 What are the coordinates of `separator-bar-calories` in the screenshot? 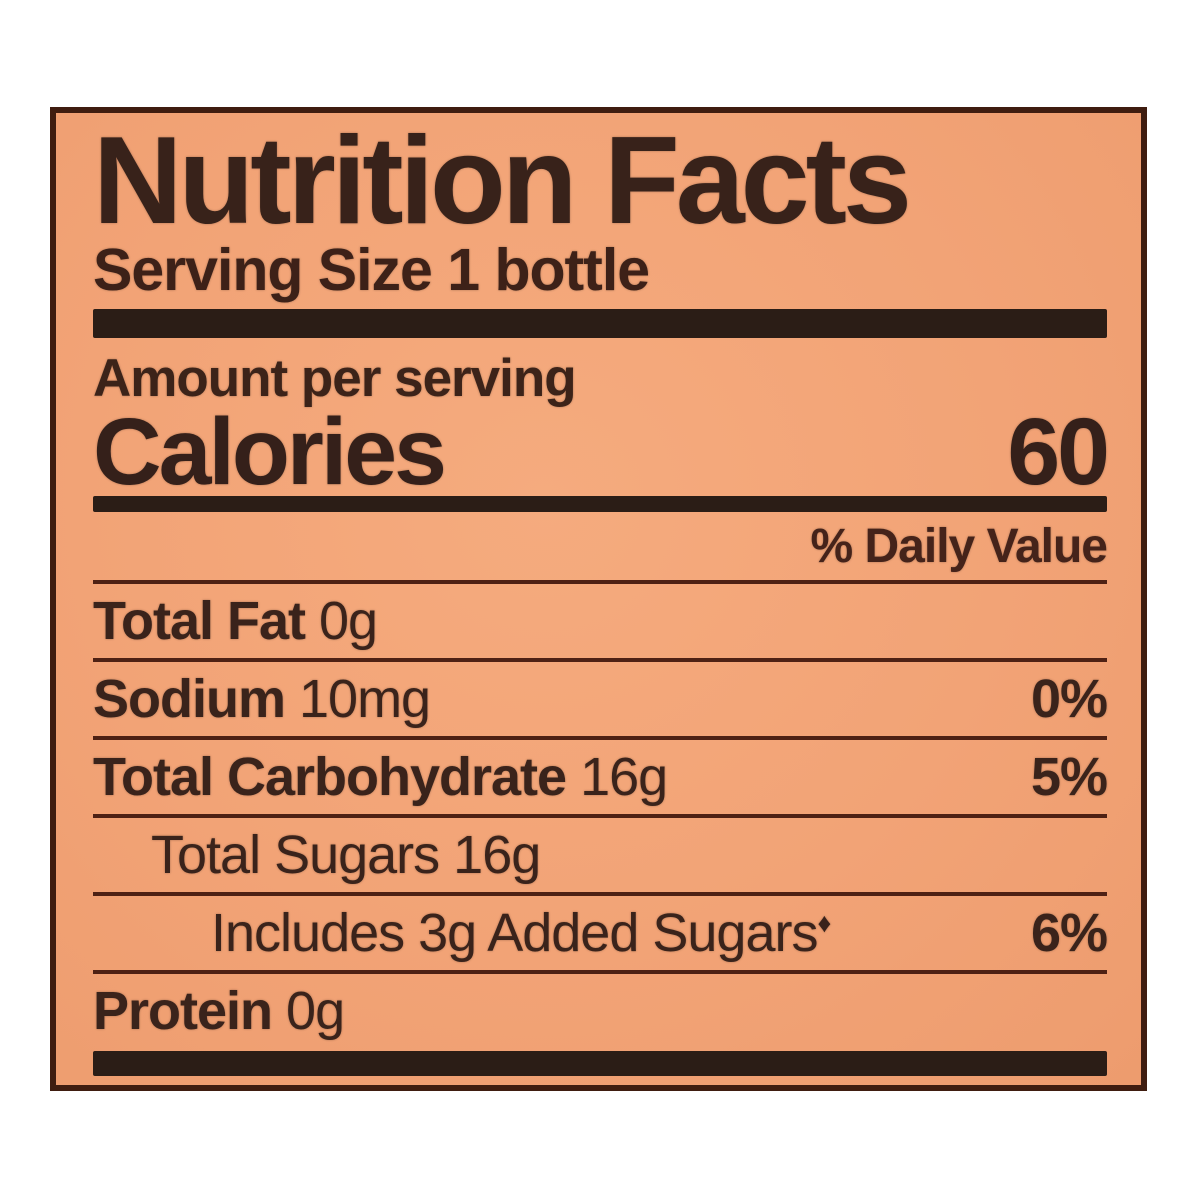 It's located at (600, 504).